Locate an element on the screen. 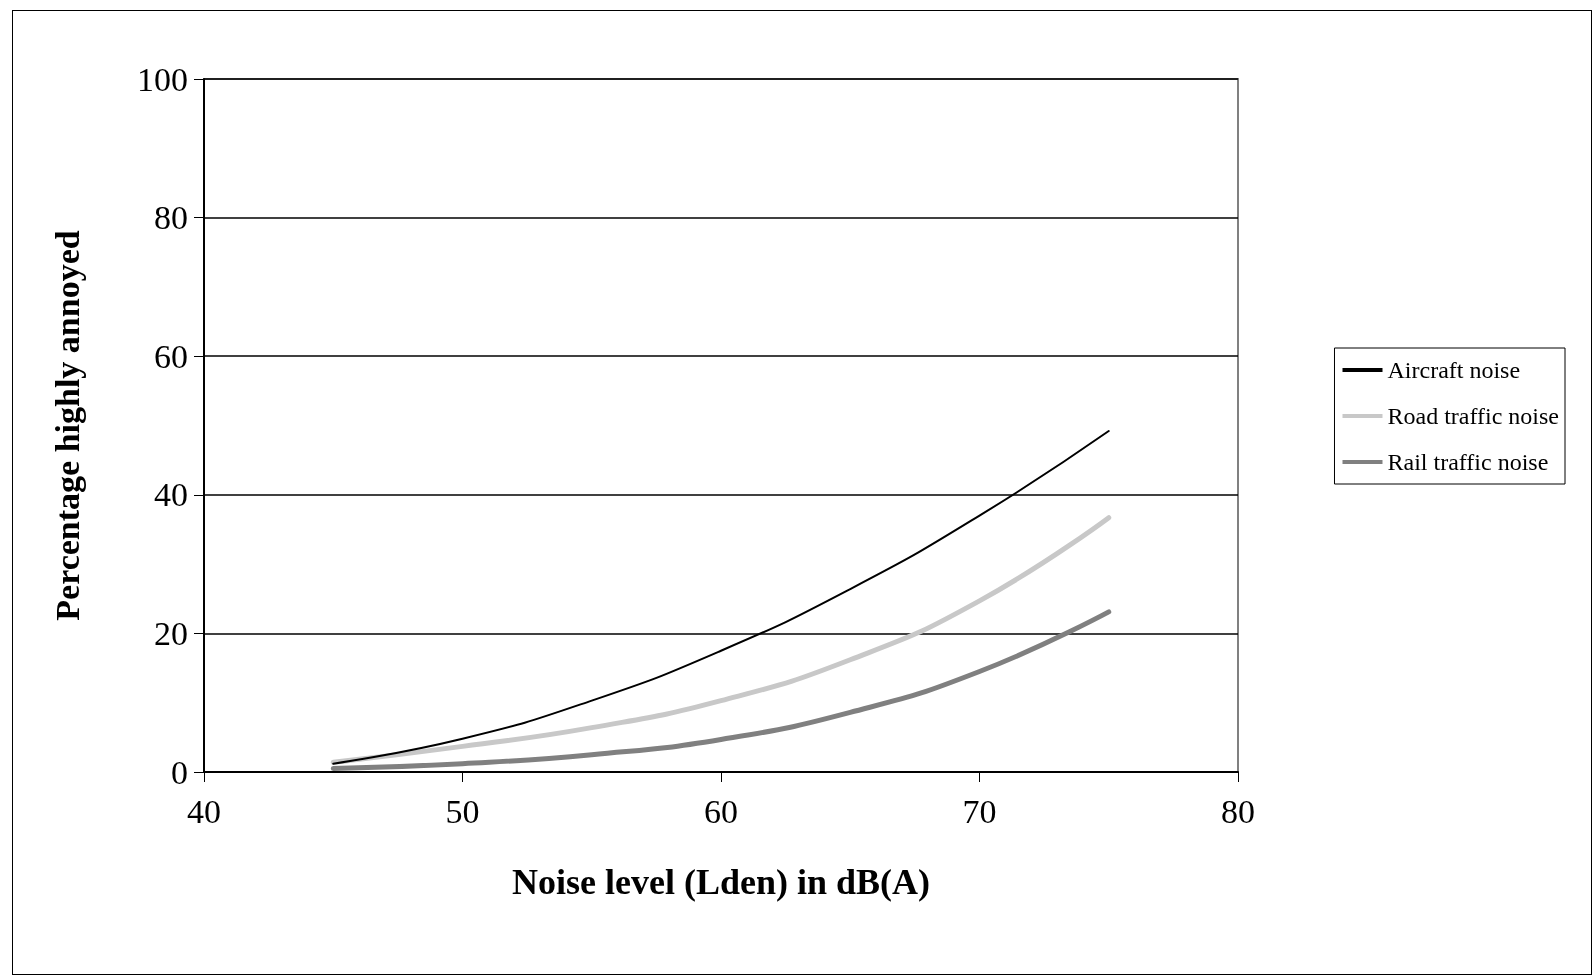  x-tick-label: 50 is located at coordinates (462, 811).